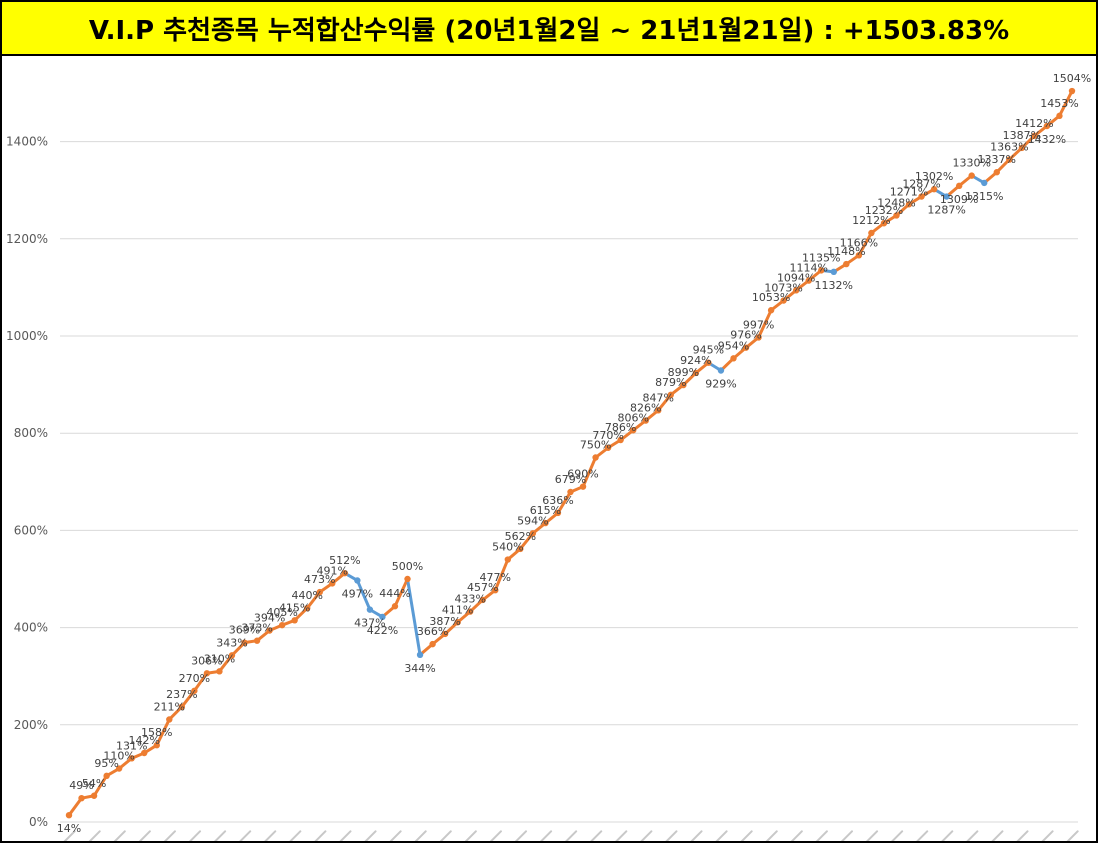 This screenshot has height=843, width=1098. I want to click on data-label: 690%, so click(582, 474).